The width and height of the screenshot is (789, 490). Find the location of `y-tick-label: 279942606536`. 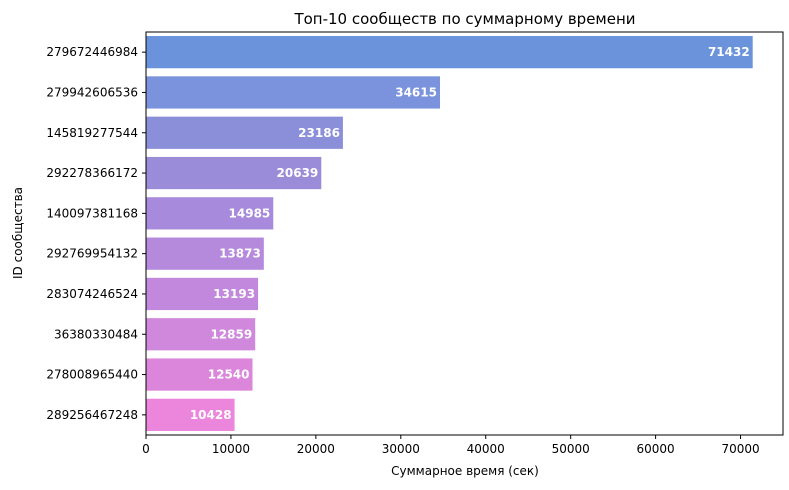

y-tick-label: 279942606536 is located at coordinates (92, 92).